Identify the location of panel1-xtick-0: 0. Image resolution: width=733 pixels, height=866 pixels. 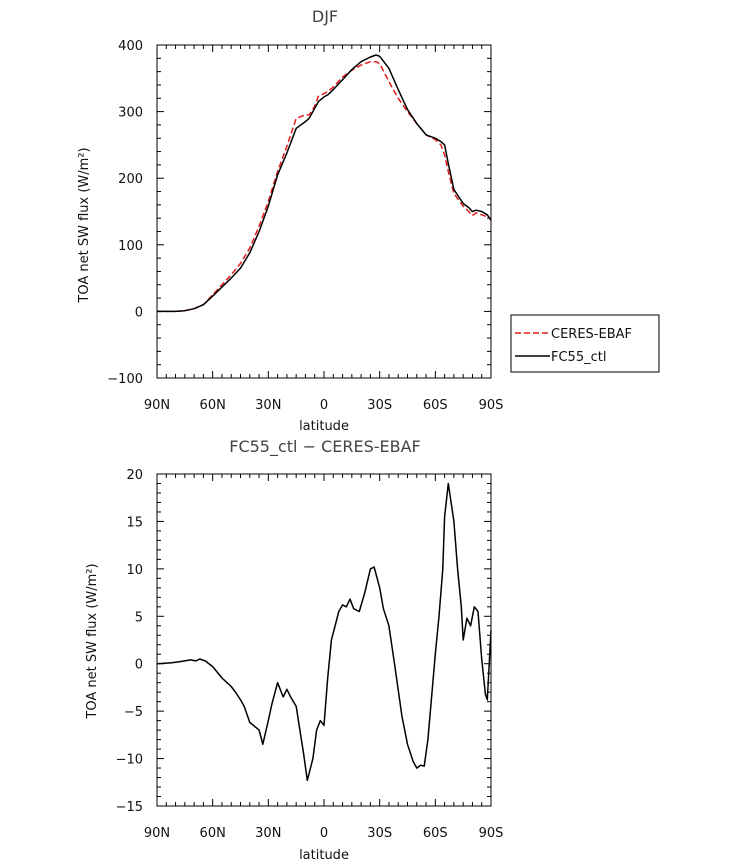
(324, 405).